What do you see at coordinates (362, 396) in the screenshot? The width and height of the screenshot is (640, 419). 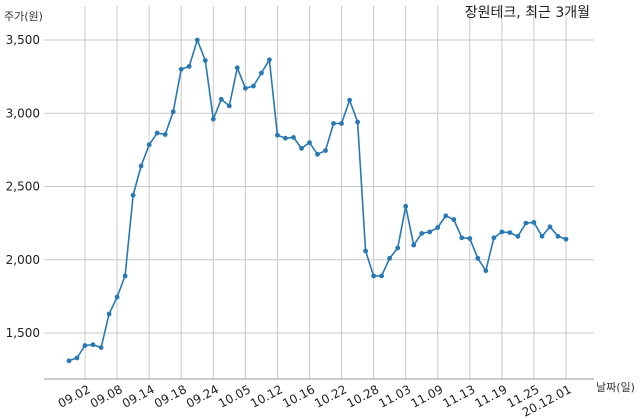 I see `x-tick-label: 10.28` at bounding box center [362, 396].